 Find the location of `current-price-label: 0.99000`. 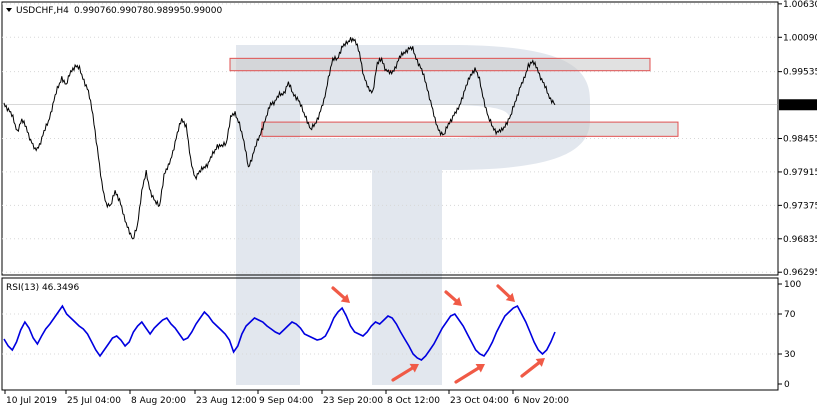

current-price-label: 0.99000 is located at coordinates (799, 106).